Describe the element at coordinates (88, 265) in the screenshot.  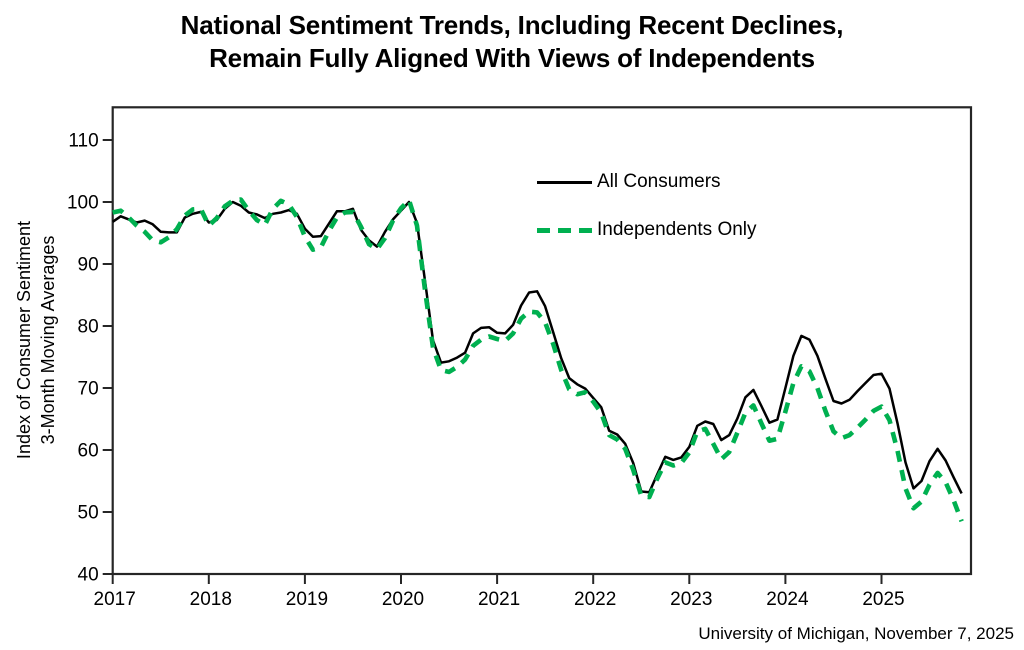
I see `y-tick-label: 90` at that location.